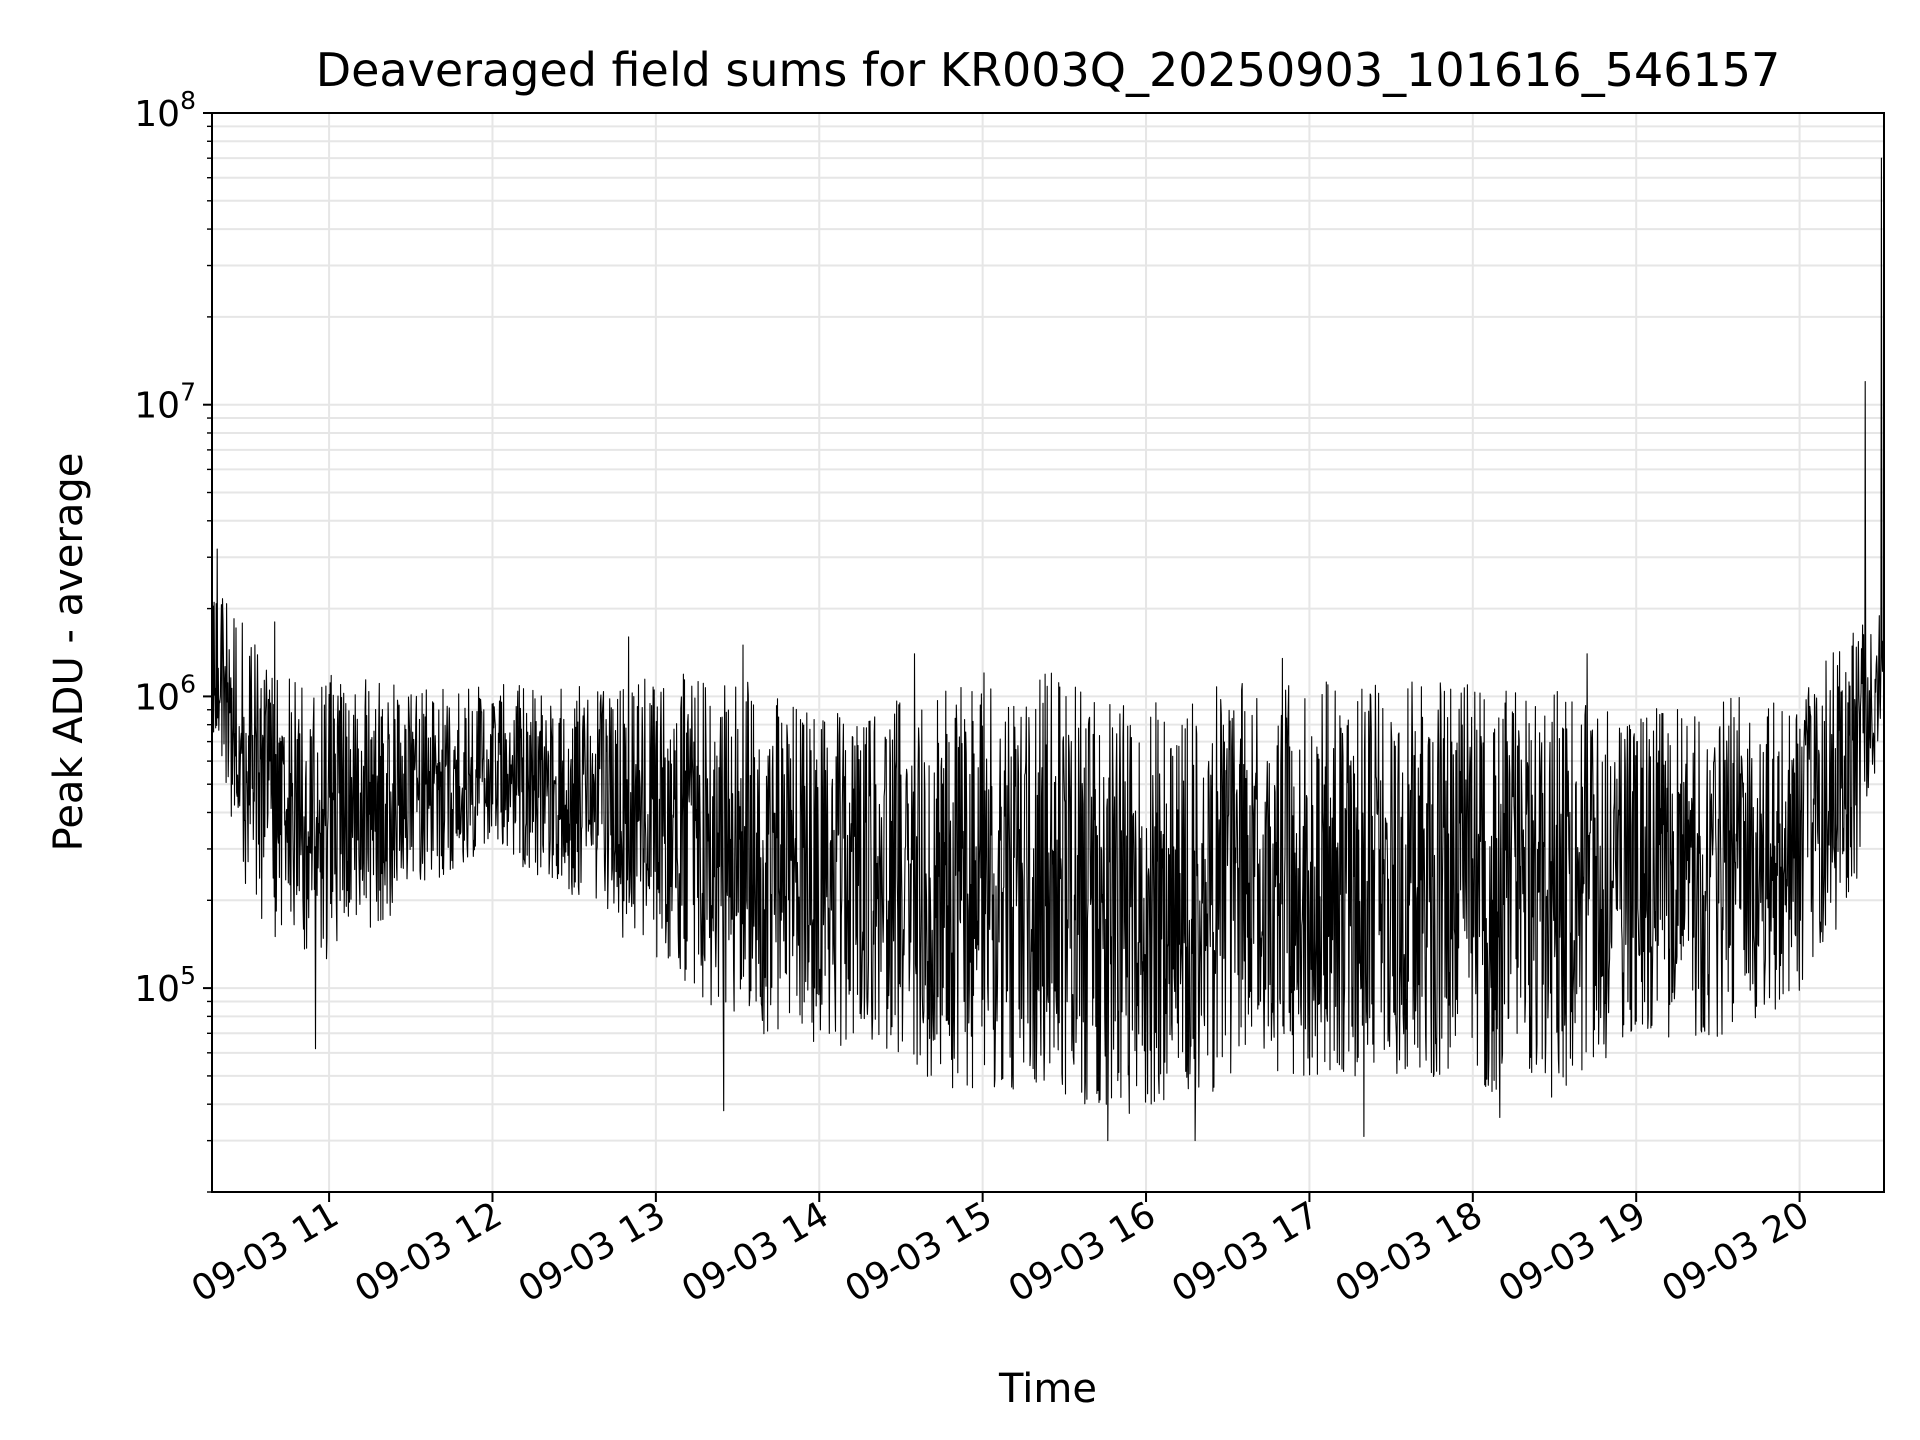  I want to click on y-axis-ticks: 10⁵ 10⁶ 10⁷ 10⁸, so click(173, 639).